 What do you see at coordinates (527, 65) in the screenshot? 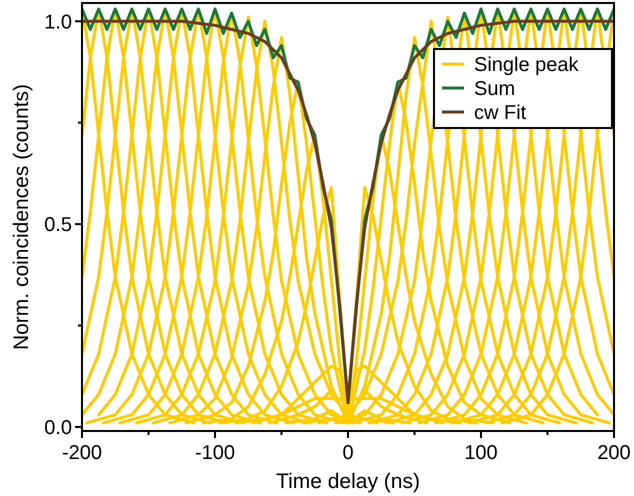
I see `legend-label: Single peak` at bounding box center [527, 65].